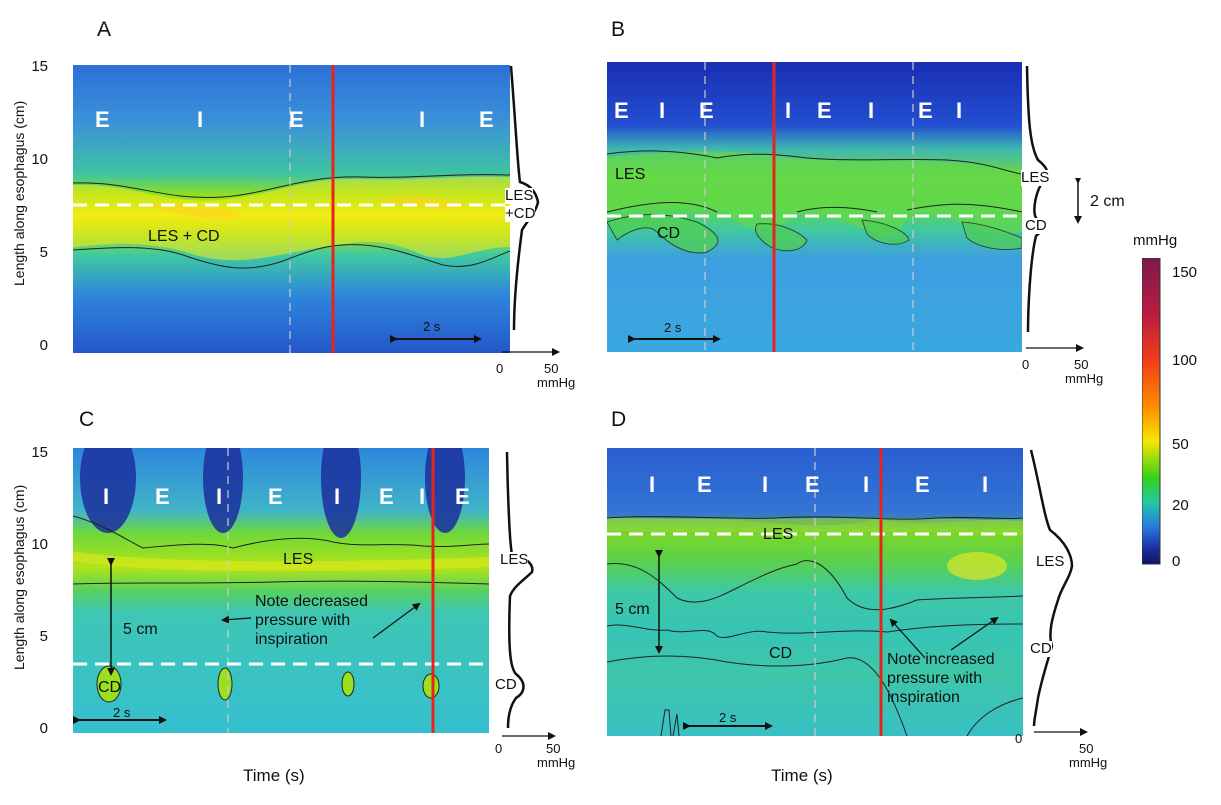 The height and width of the screenshot is (805, 1221). What do you see at coordinates (529, 595) in the screenshot?
I see `panel-c-pressure-profile` at bounding box center [529, 595].